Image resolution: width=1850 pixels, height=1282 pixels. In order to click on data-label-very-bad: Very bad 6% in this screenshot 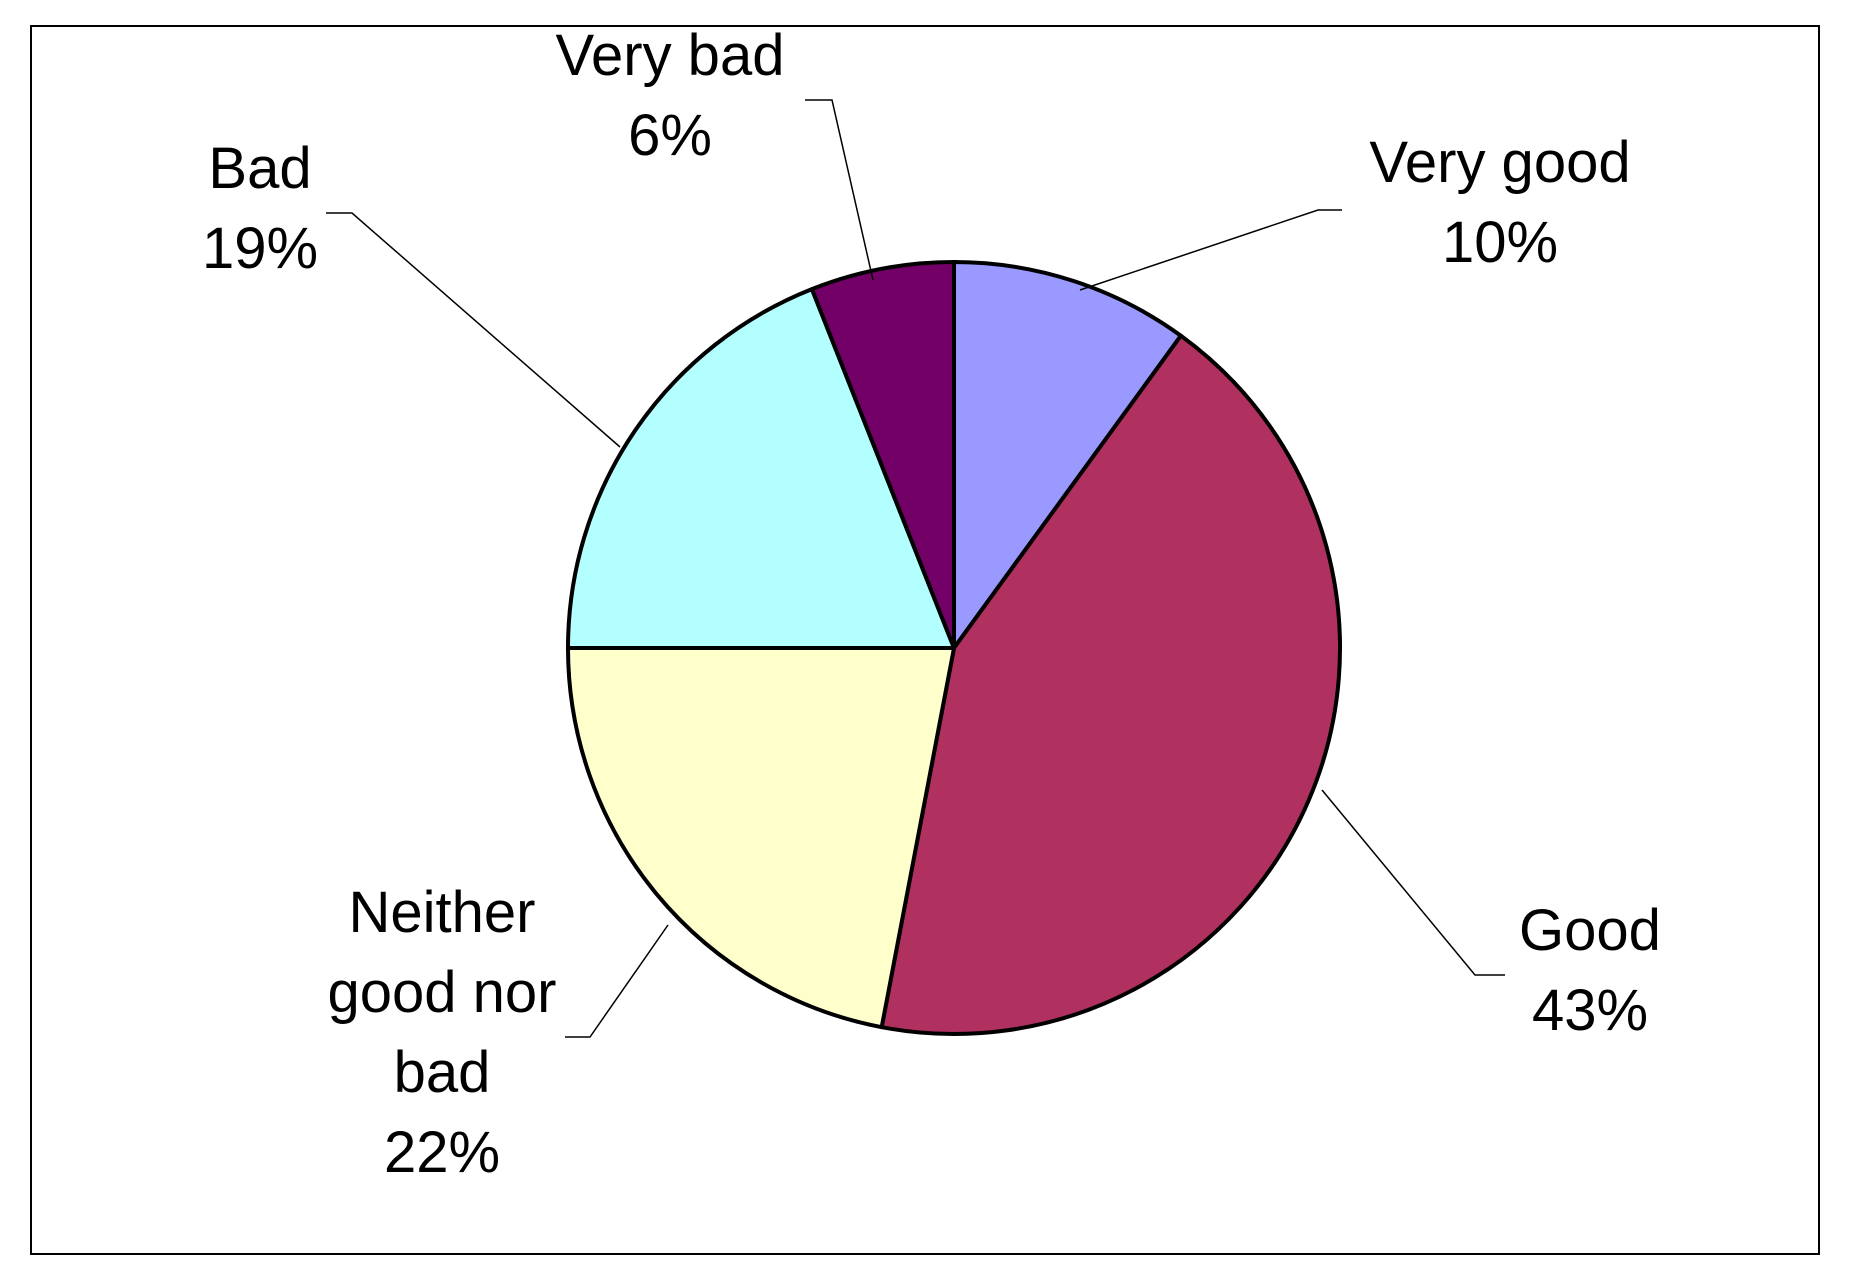, I will do `click(670, 95)`.